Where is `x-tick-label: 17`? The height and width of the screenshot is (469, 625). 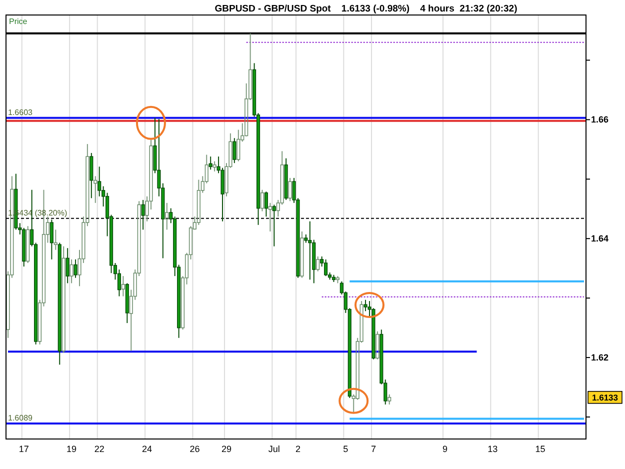 x-tick-label: 17 is located at coordinates (23, 449).